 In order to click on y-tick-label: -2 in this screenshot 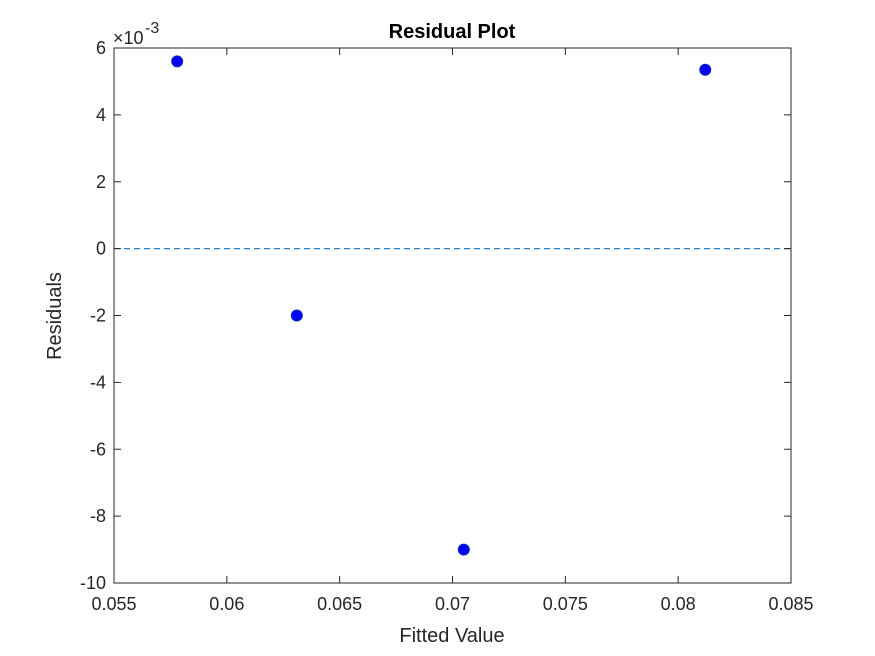, I will do `click(98, 316)`.